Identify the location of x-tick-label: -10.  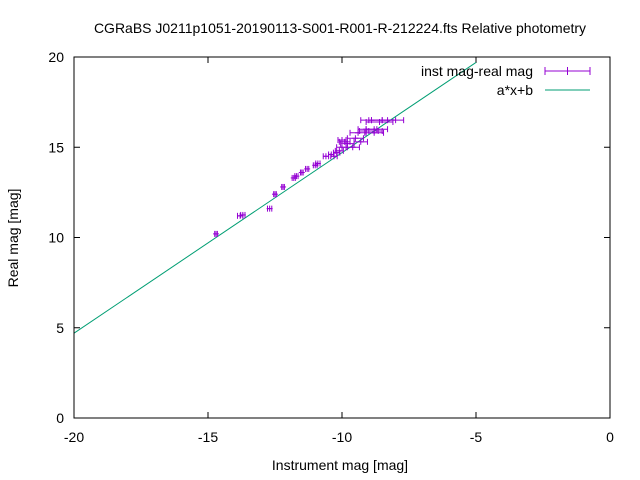
(342, 437).